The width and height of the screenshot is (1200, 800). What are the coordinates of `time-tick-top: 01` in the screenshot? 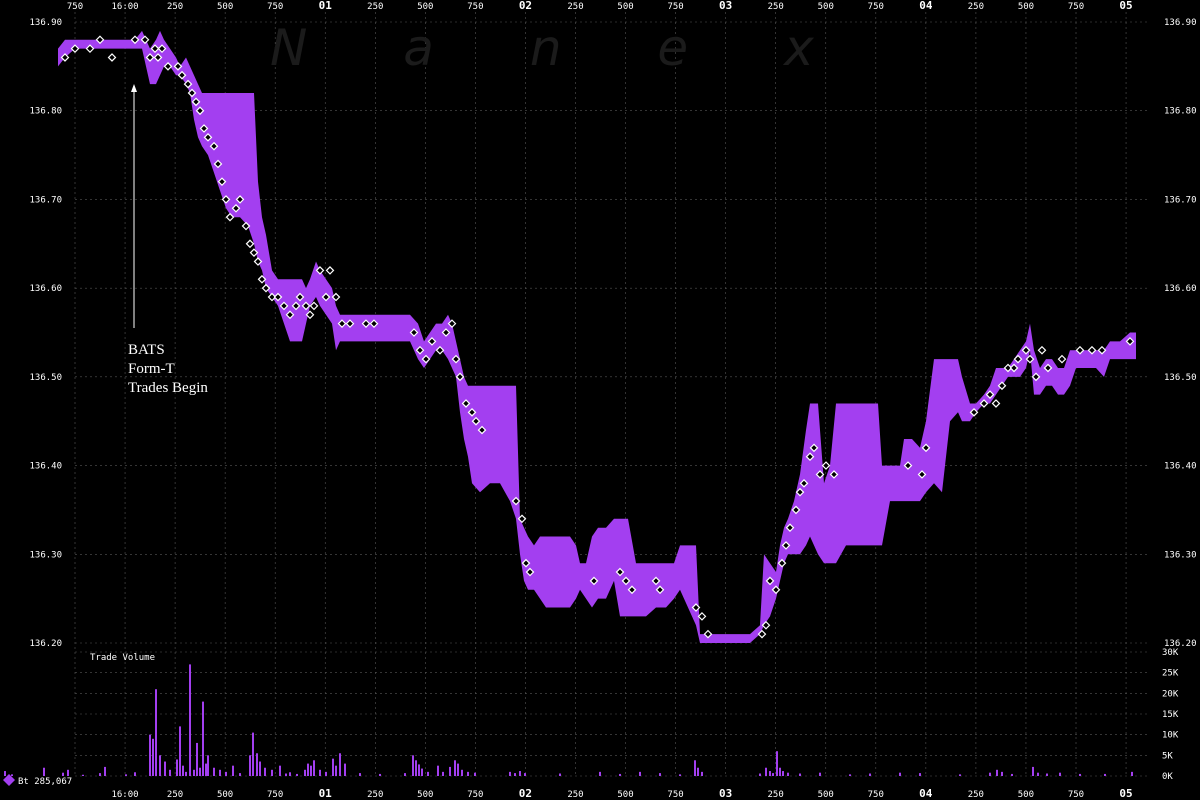 It's located at (326, 6).